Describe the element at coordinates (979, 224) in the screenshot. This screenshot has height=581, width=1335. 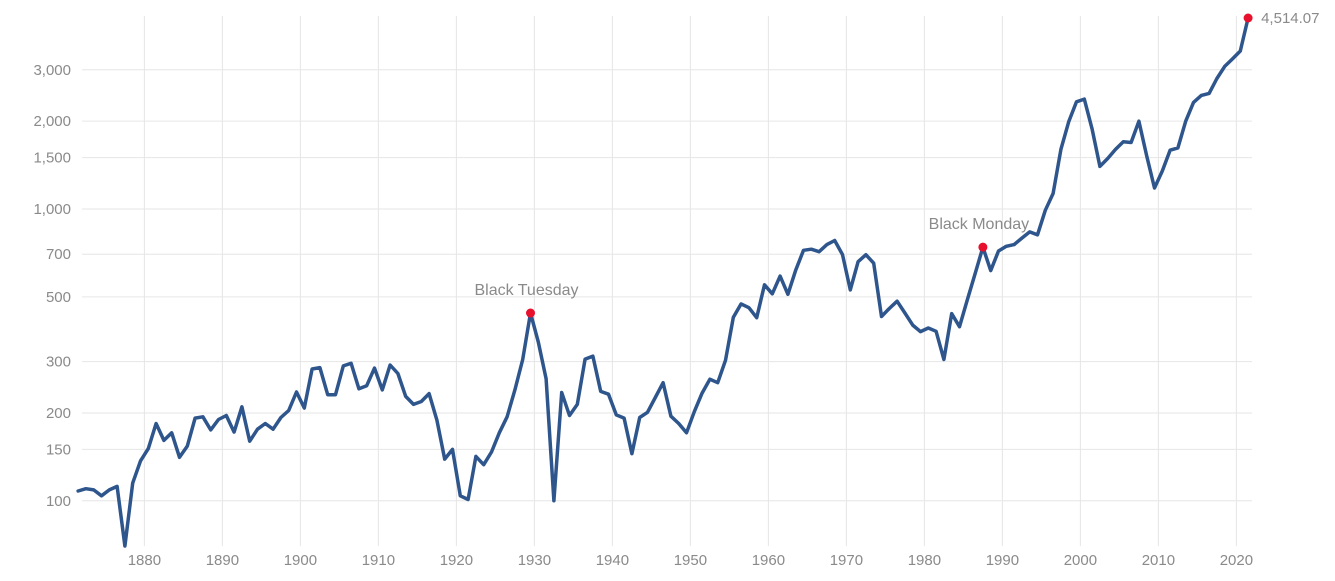
I see `annotation-label: Black Monday` at that location.